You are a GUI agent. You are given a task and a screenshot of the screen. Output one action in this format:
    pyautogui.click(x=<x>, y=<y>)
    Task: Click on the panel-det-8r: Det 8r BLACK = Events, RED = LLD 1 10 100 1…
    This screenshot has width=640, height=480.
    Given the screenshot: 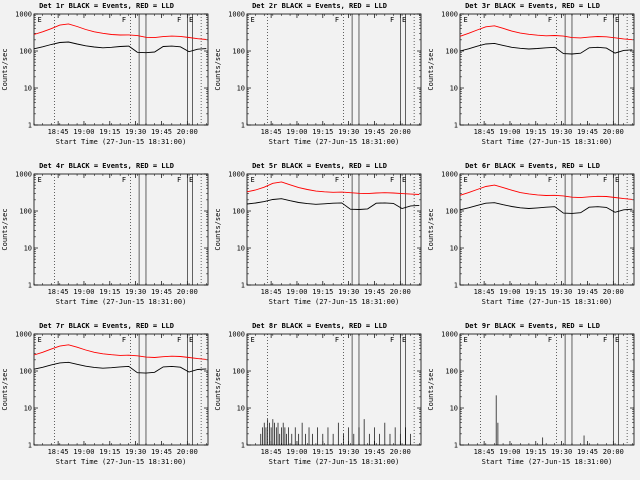 What is the action you would take?
    pyautogui.click(x=319, y=400)
    